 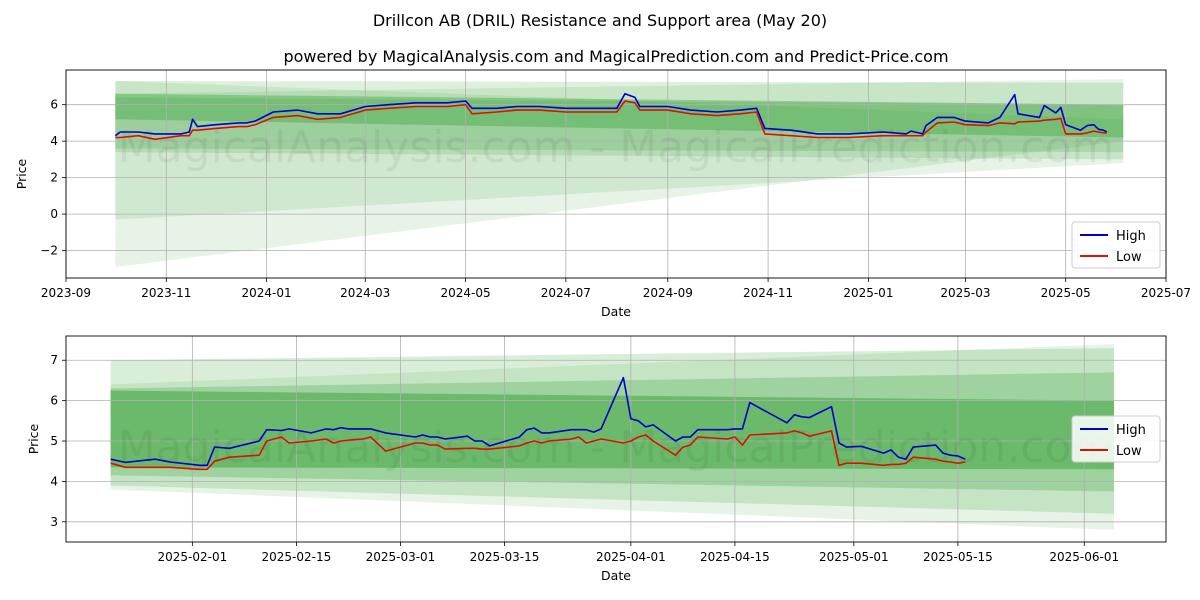 I want to click on y-axis: −2 0 2 4 6 Price, so click(x=40, y=178).